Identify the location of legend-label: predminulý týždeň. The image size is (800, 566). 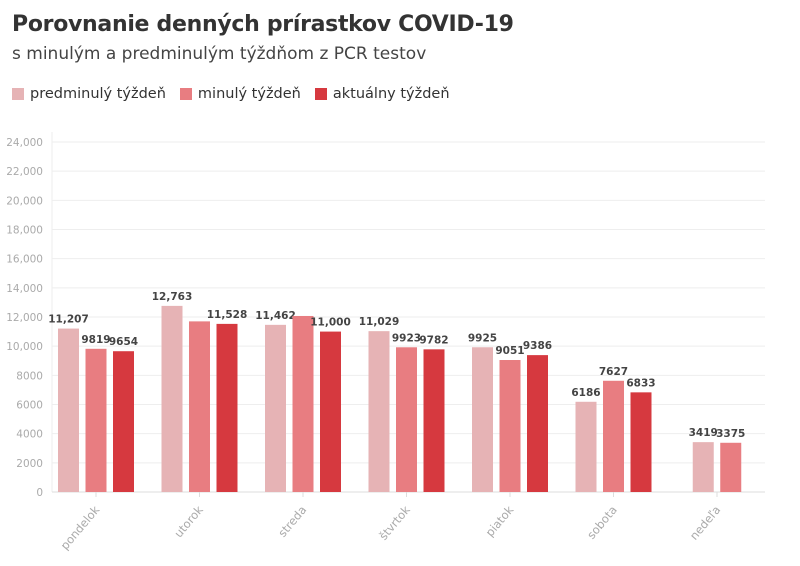
(98, 94).